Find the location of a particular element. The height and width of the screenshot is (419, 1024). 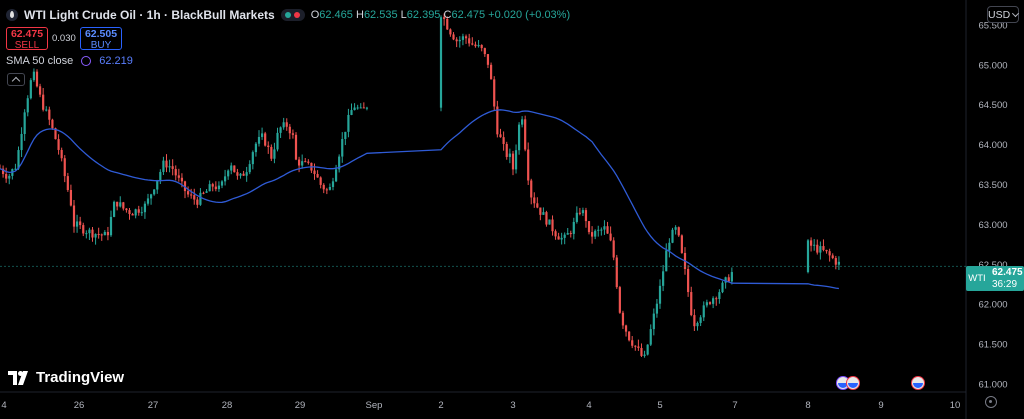

currency-selector: USD is located at coordinates (1003, 14).